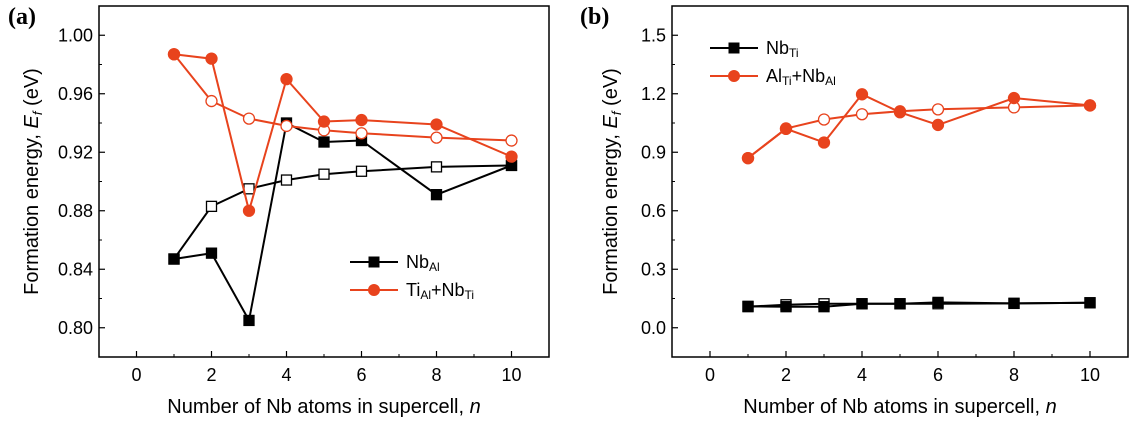 The image size is (1147, 424). I want to click on panel-b-series-square-filled-line, so click(919, 304).